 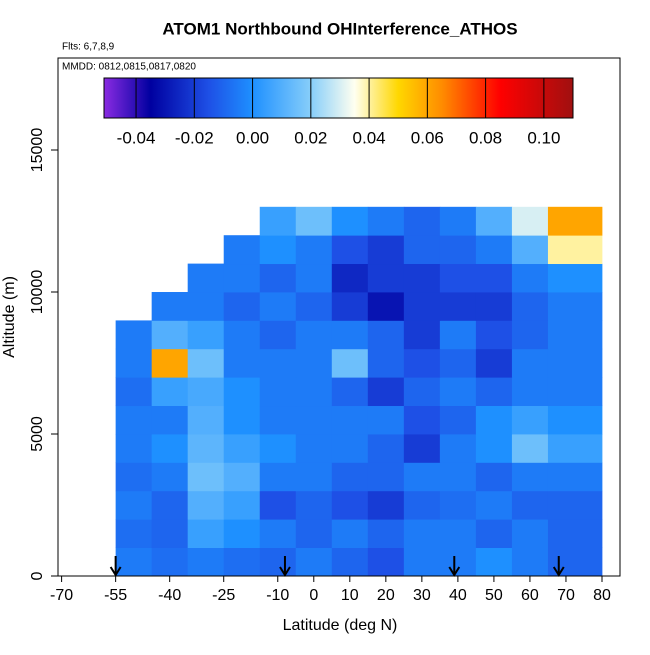 What do you see at coordinates (602, 595) in the screenshot?
I see `x-tick-label: 80` at bounding box center [602, 595].